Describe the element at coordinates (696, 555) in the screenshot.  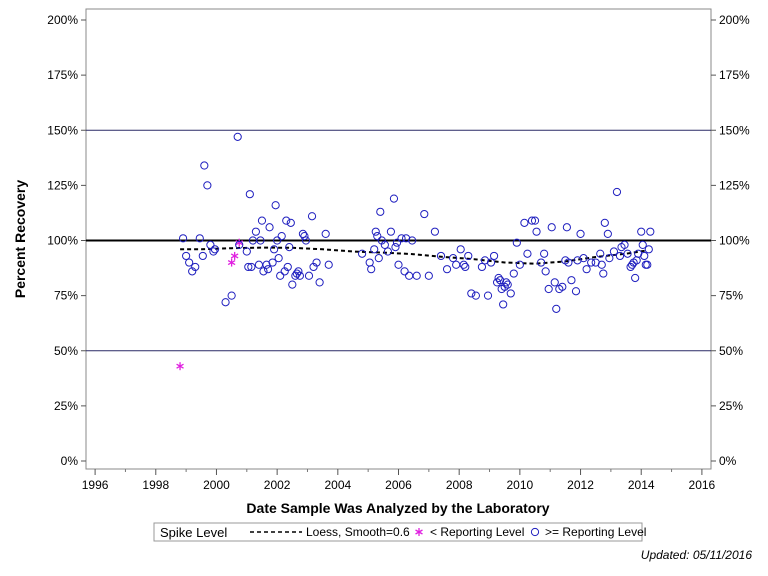
I see `updated-note: Updated: 05/11/2016` at that location.